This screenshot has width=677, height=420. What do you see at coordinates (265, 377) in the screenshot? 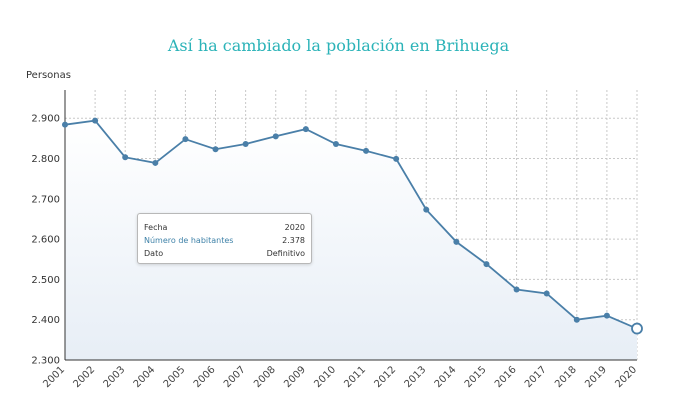
I see `x-tick-label: 2008` at bounding box center [265, 377].